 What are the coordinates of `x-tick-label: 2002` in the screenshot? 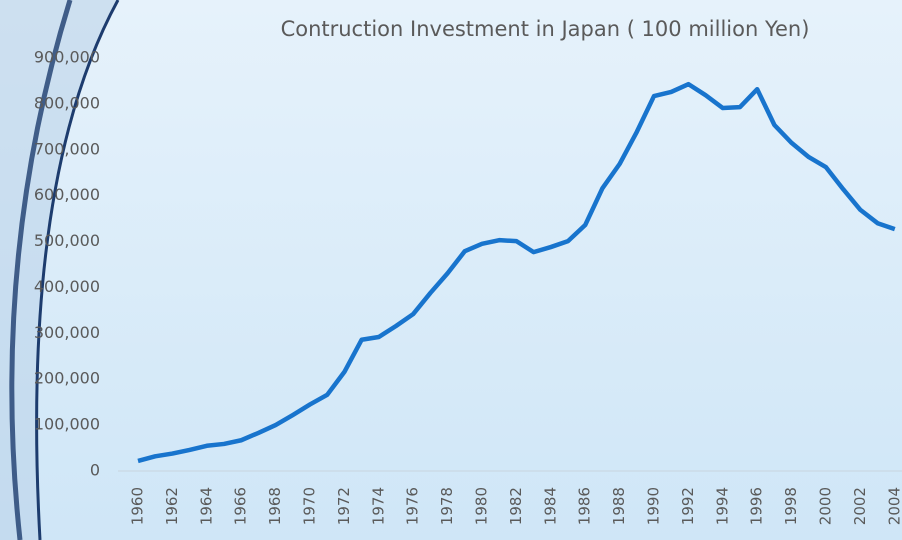 It's located at (860, 506).